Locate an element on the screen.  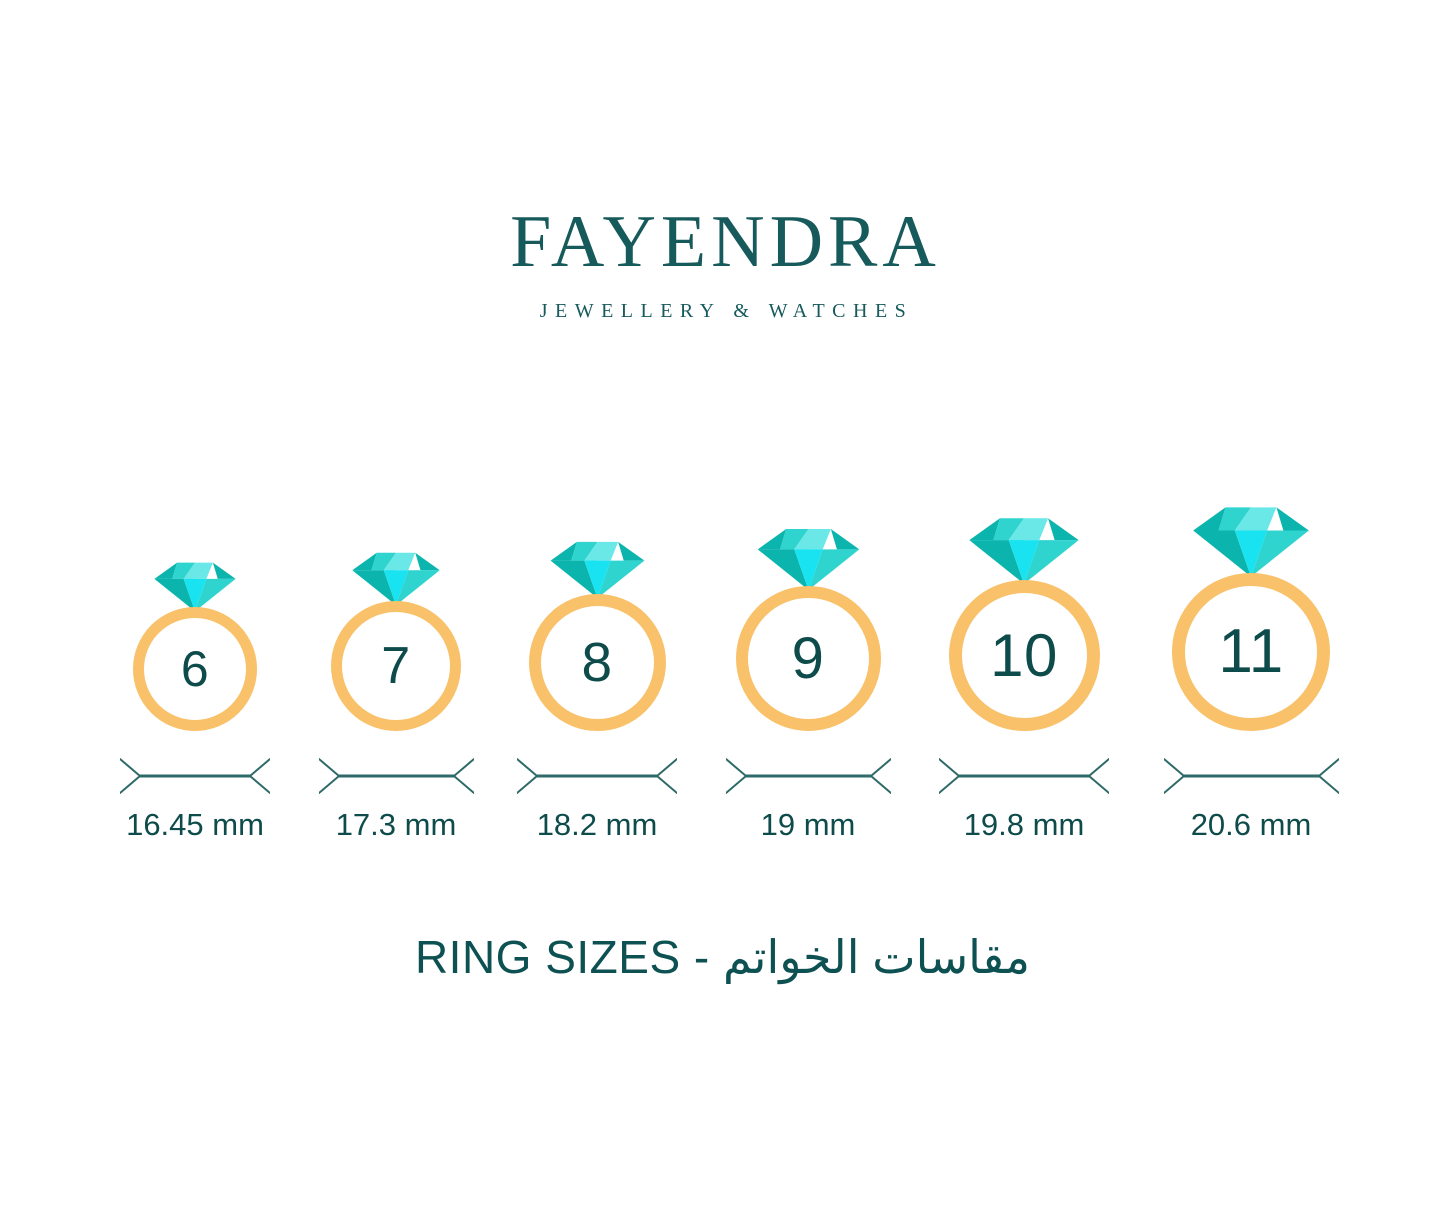
ring-size-number: 7 is located at coordinates (396, 666).